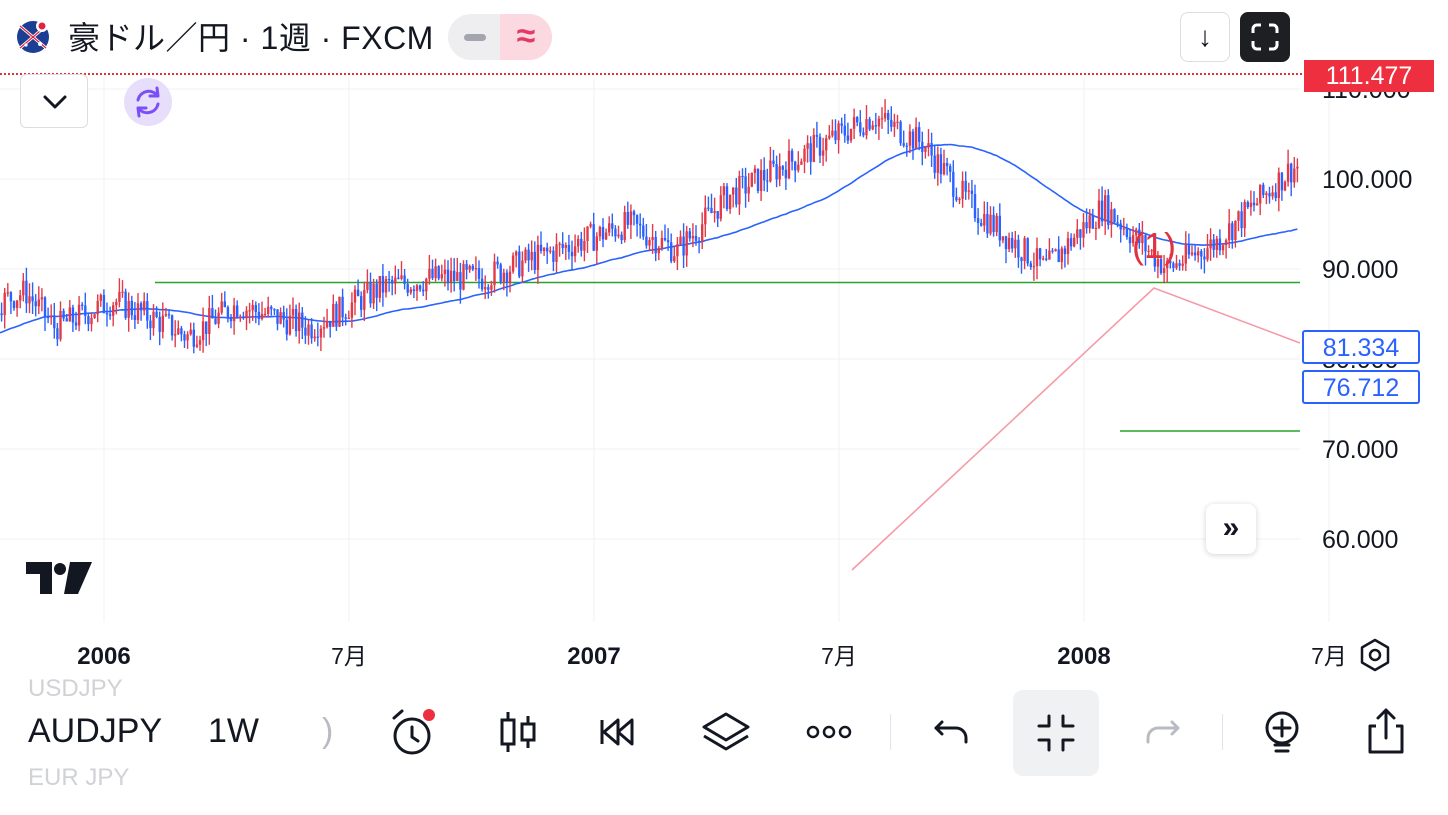  I want to click on refresh-button, so click(148, 102).